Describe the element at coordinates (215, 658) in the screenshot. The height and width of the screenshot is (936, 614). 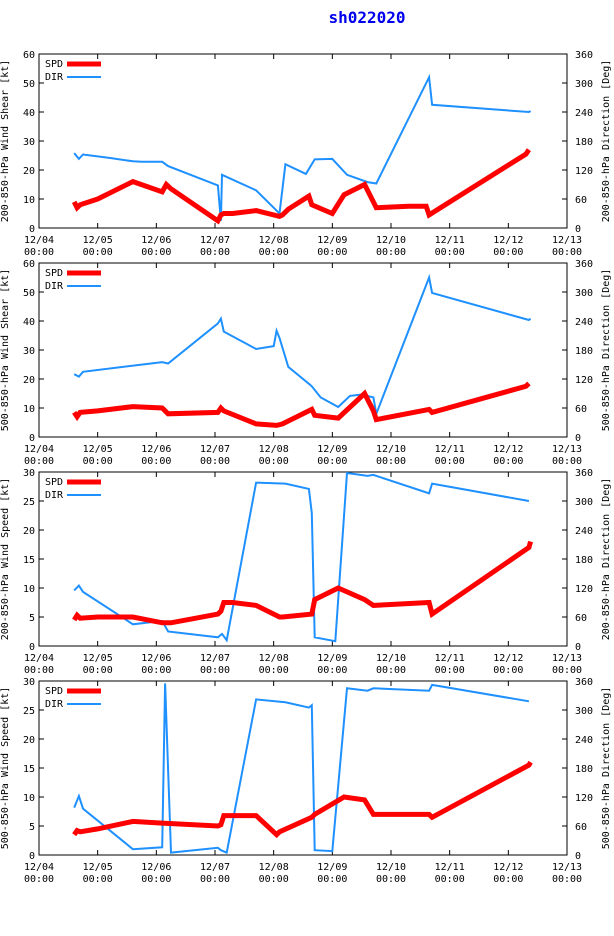
I see `x-tick-label-date: 12/07` at that location.